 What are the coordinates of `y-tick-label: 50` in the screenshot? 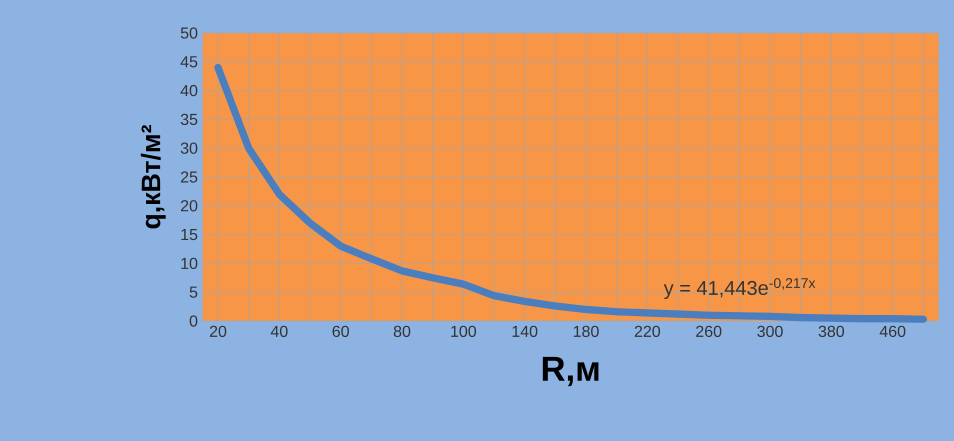 It's located at (189, 33).